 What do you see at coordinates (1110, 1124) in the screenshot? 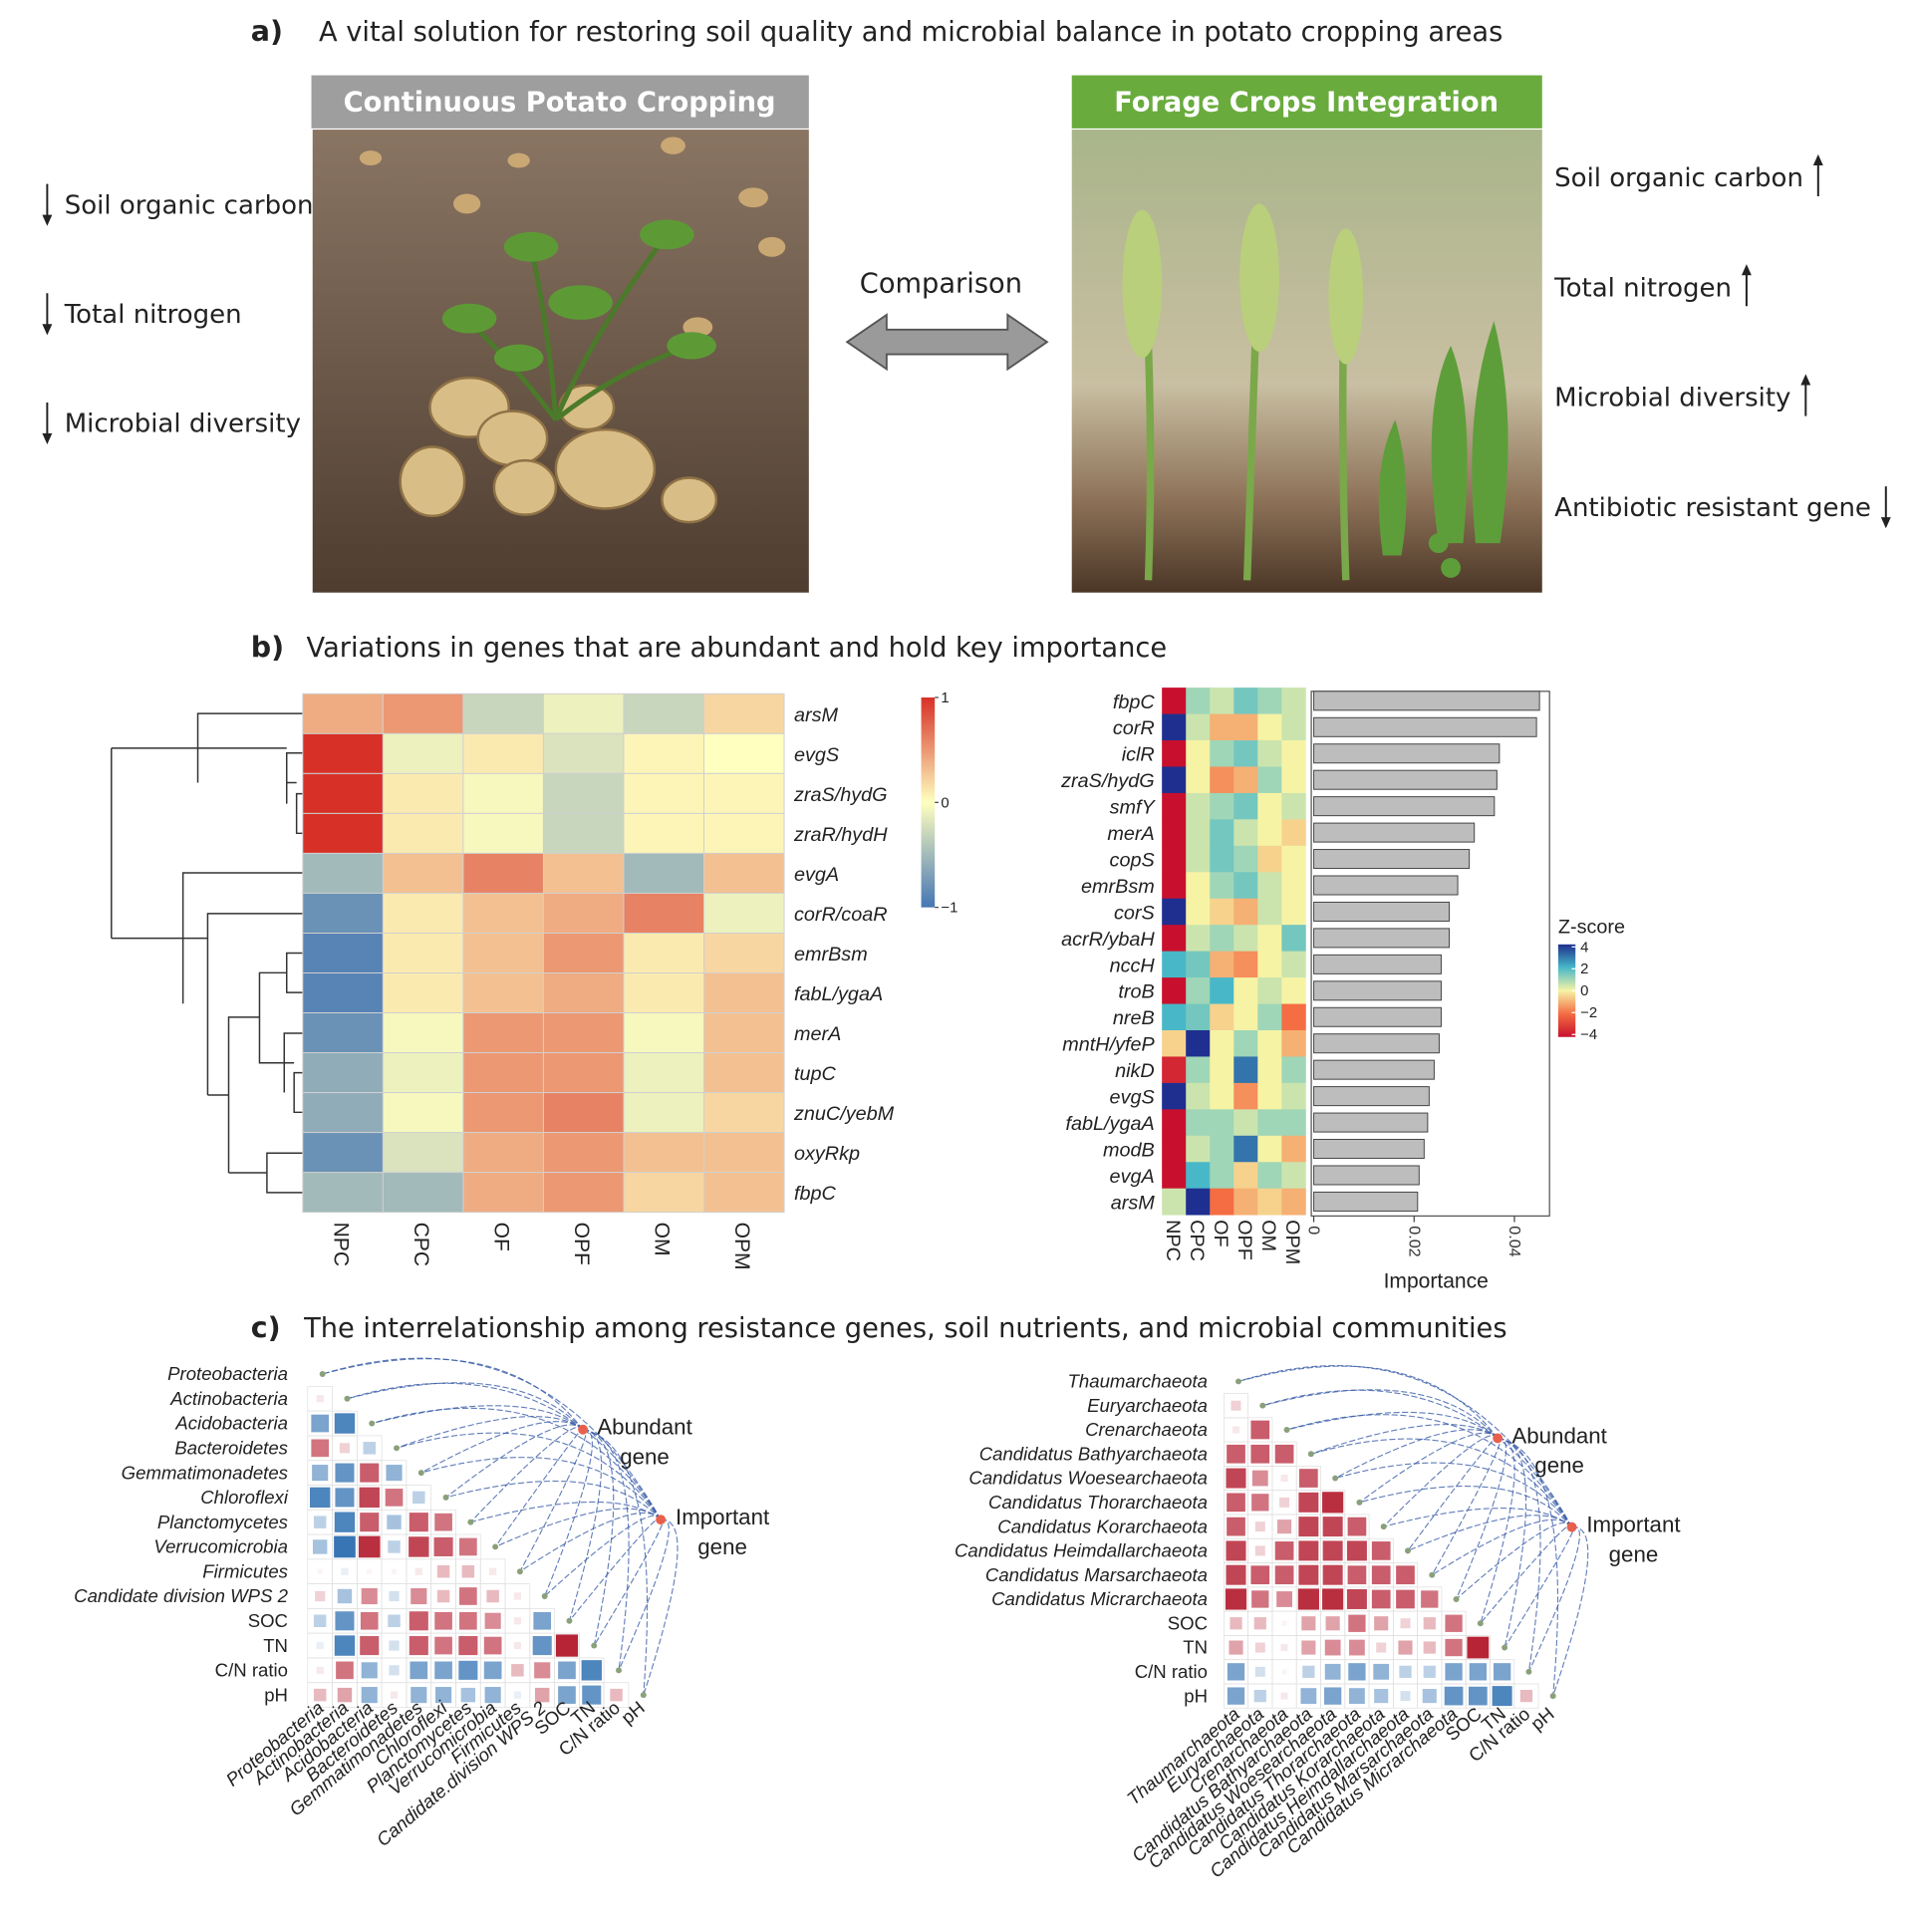
I see `row-label: fabL/ygaA` at bounding box center [1110, 1124].